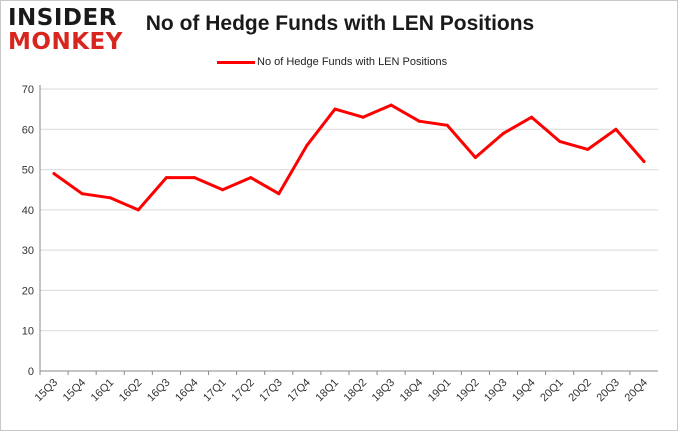  What do you see at coordinates (532, 117) in the screenshot?
I see `data-point-19Q4` at bounding box center [532, 117].